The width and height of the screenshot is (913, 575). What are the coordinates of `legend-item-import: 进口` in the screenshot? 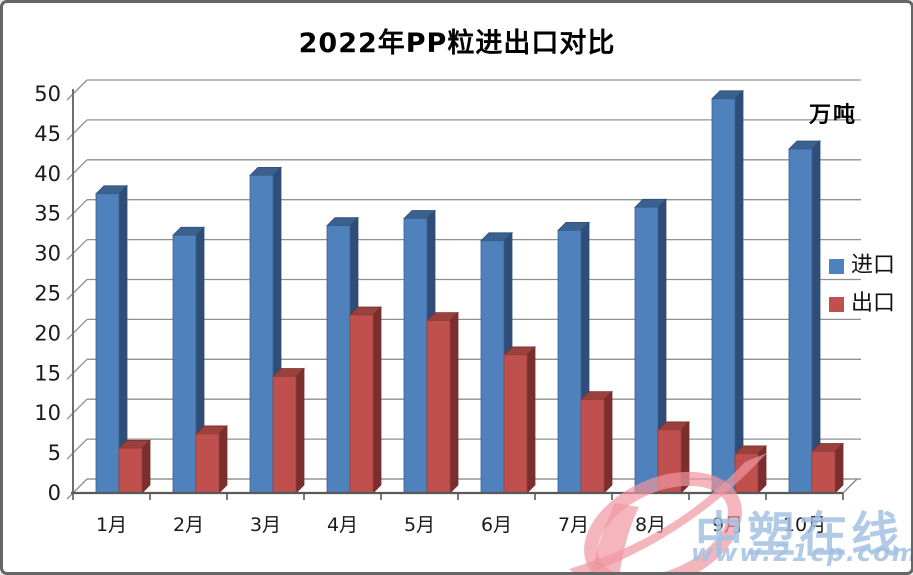 It's located at (862, 266).